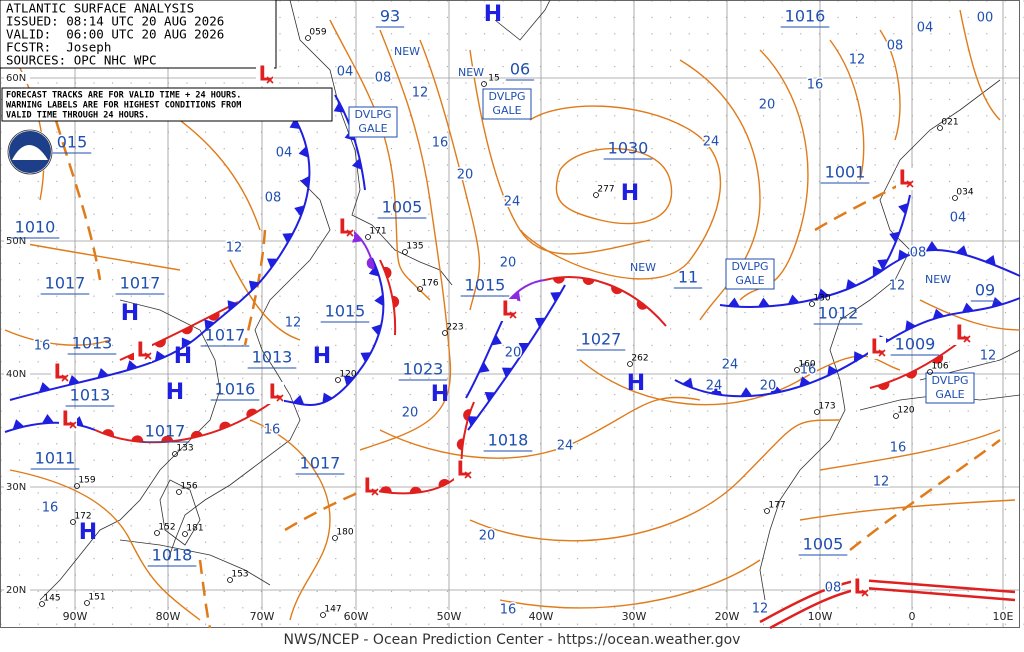  What do you see at coordinates (939, 367) in the screenshot?
I see `station-pressure: 106` at bounding box center [939, 367].